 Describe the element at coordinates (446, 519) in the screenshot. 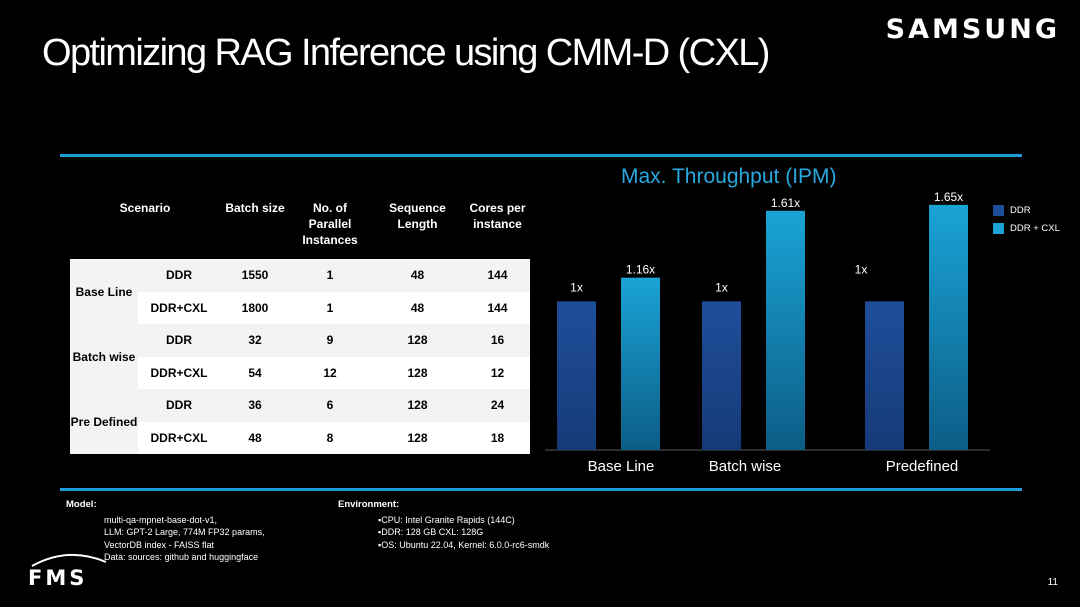

I see `environment-line: ▪CPU: Intel Granite Rapids (144C)` at that location.